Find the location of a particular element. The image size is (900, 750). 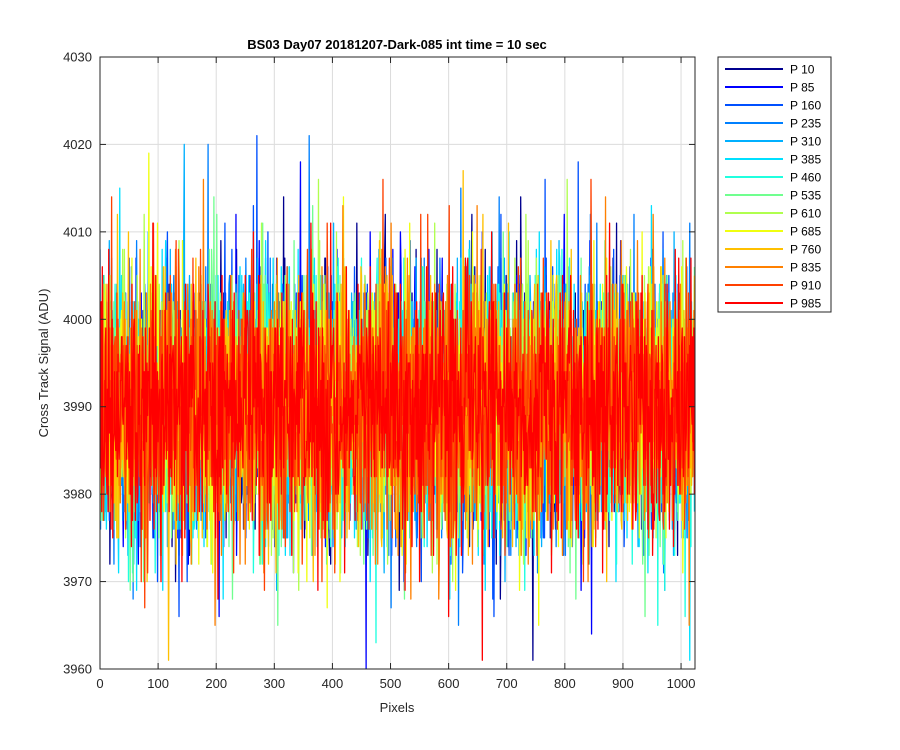

y-tick-label: 3960 is located at coordinates (77, 669).